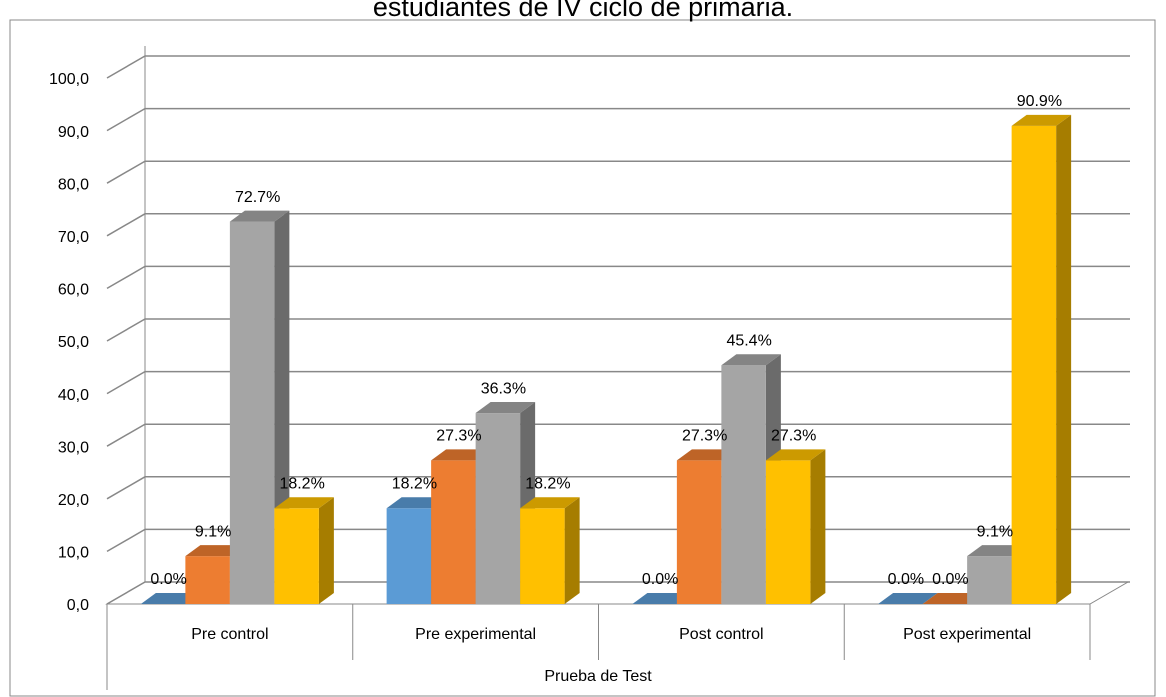 The image size is (1166, 697). I want to click on y-tick-label: 90,0, so click(73, 132).